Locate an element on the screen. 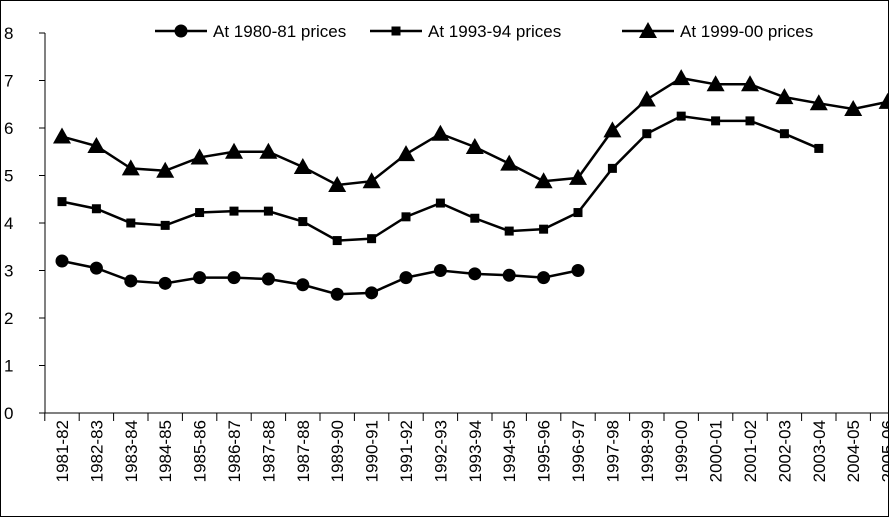  x-tick-label: 1993-94 is located at coordinates (475, 451).